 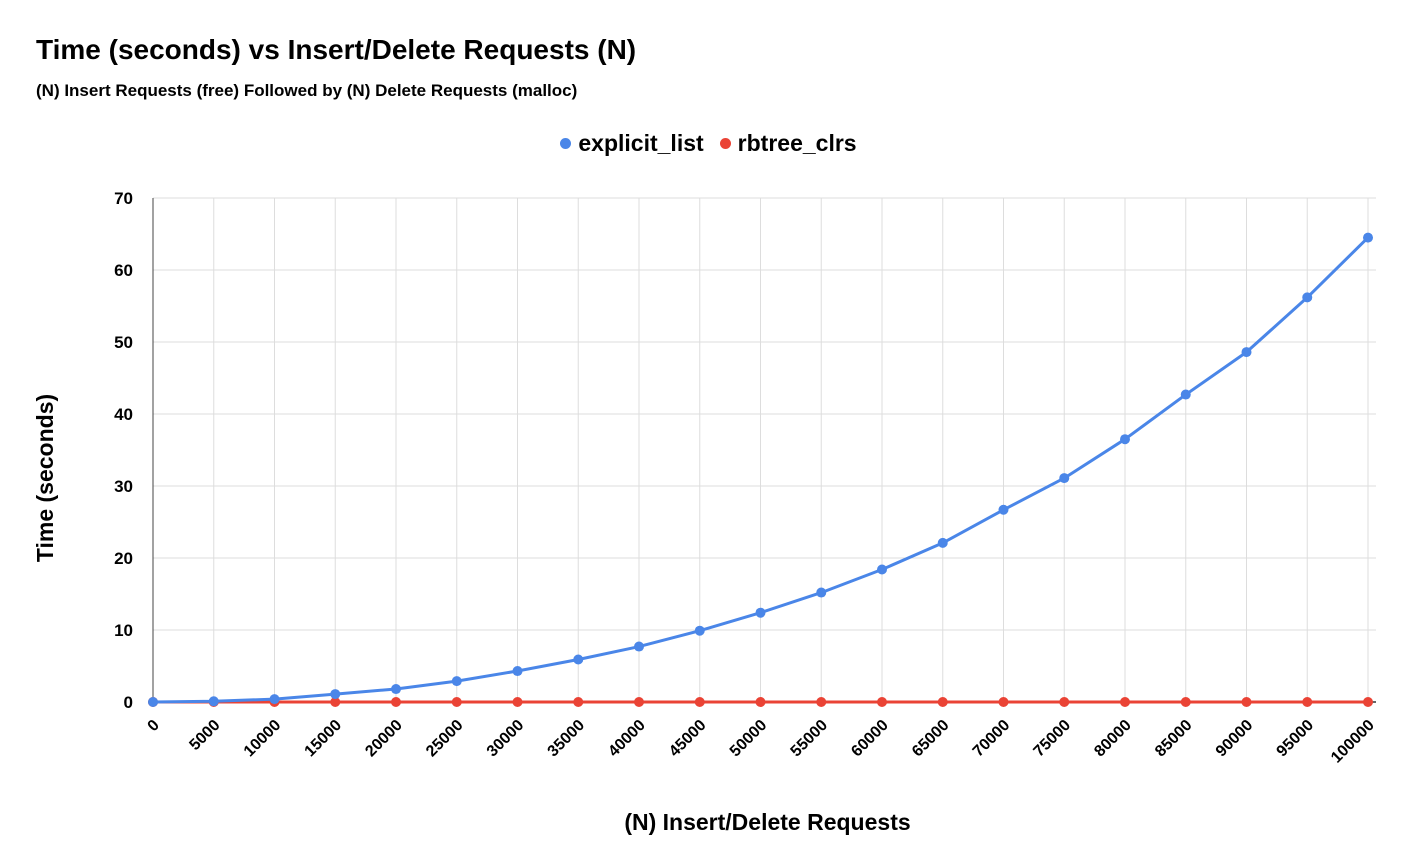 What do you see at coordinates (263, 739) in the screenshot?
I see `x-tick-label: 10000` at bounding box center [263, 739].